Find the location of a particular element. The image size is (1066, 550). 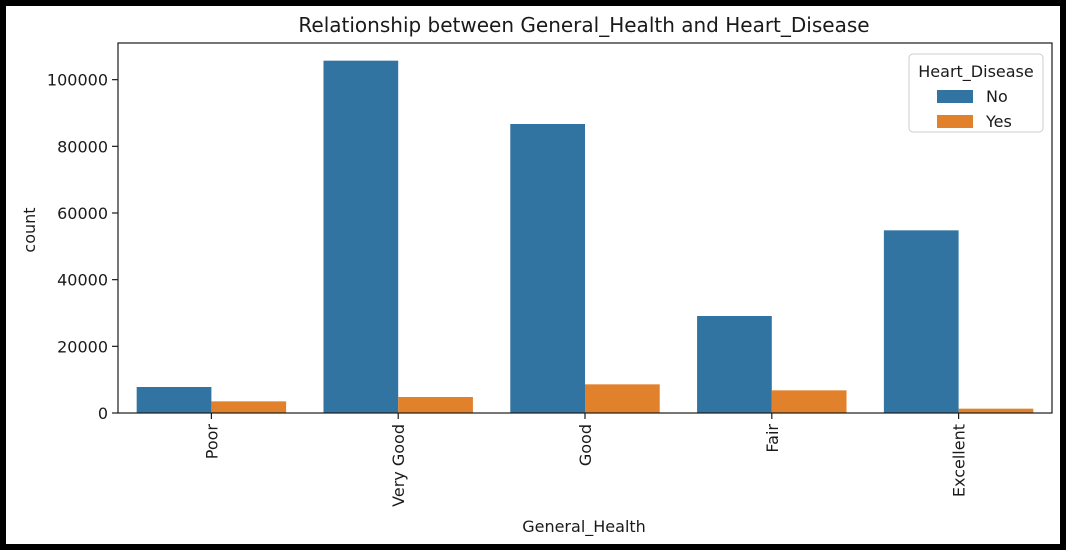

y-tick-label: 20000 is located at coordinates (82, 346).